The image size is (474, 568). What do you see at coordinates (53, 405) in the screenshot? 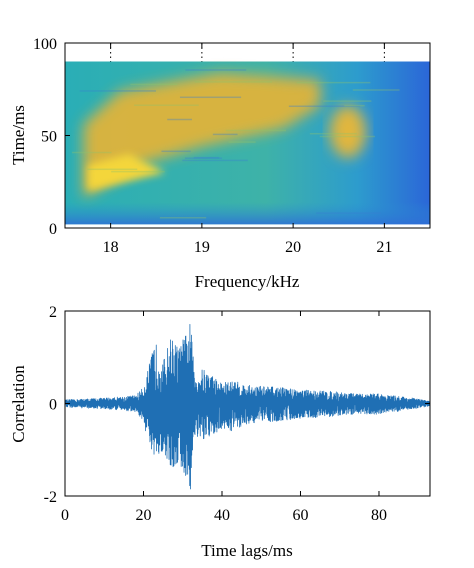
I see `correlation-y-tick-label: 0` at bounding box center [53, 405].